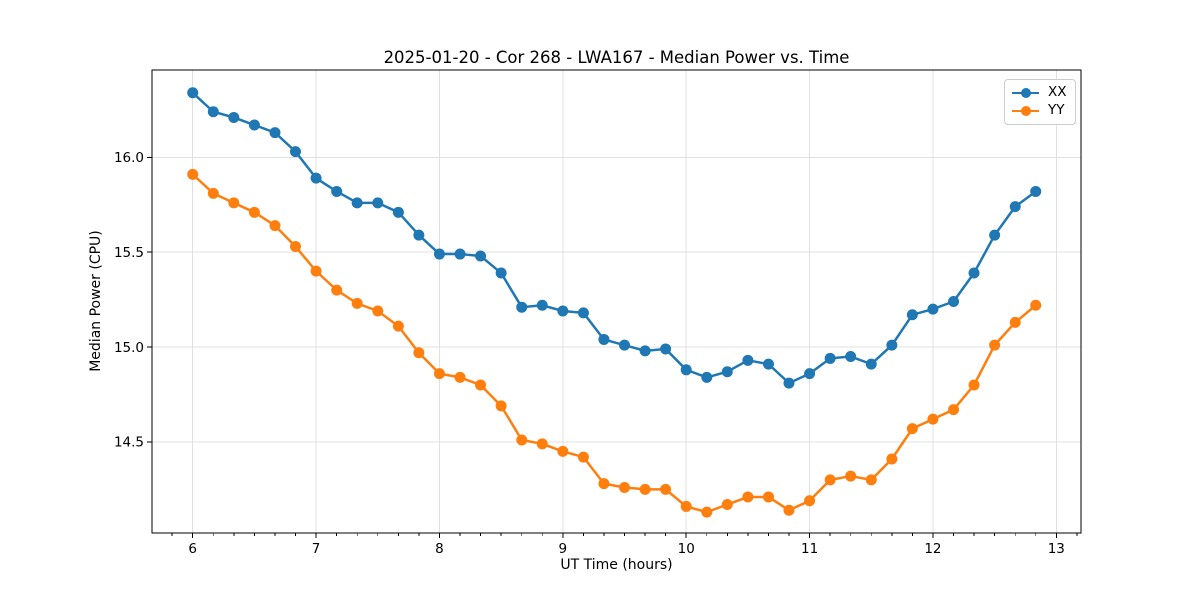 This screenshot has height=600, width=1200. Describe the element at coordinates (129, 348) in the screenshot. I see `y-tick-label: 15.0` at that location.